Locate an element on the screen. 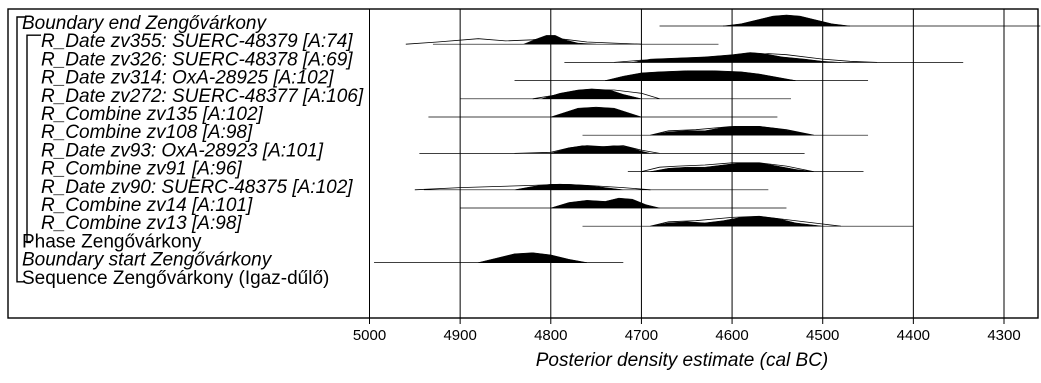 The image size is (1041, 383). row-label: Phase Zengővárkony is located at coordinates (112, 241).